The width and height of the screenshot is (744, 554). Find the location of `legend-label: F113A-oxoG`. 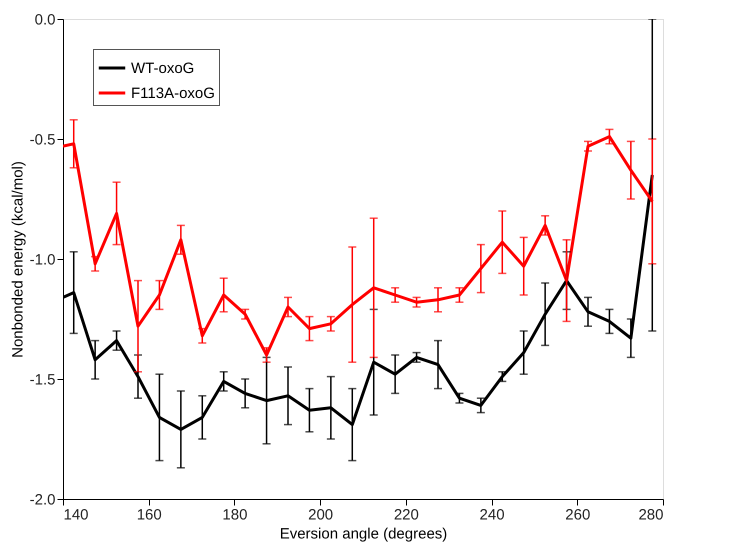

legend-label: F113A-oxoG is located at coordinates (173, 93).